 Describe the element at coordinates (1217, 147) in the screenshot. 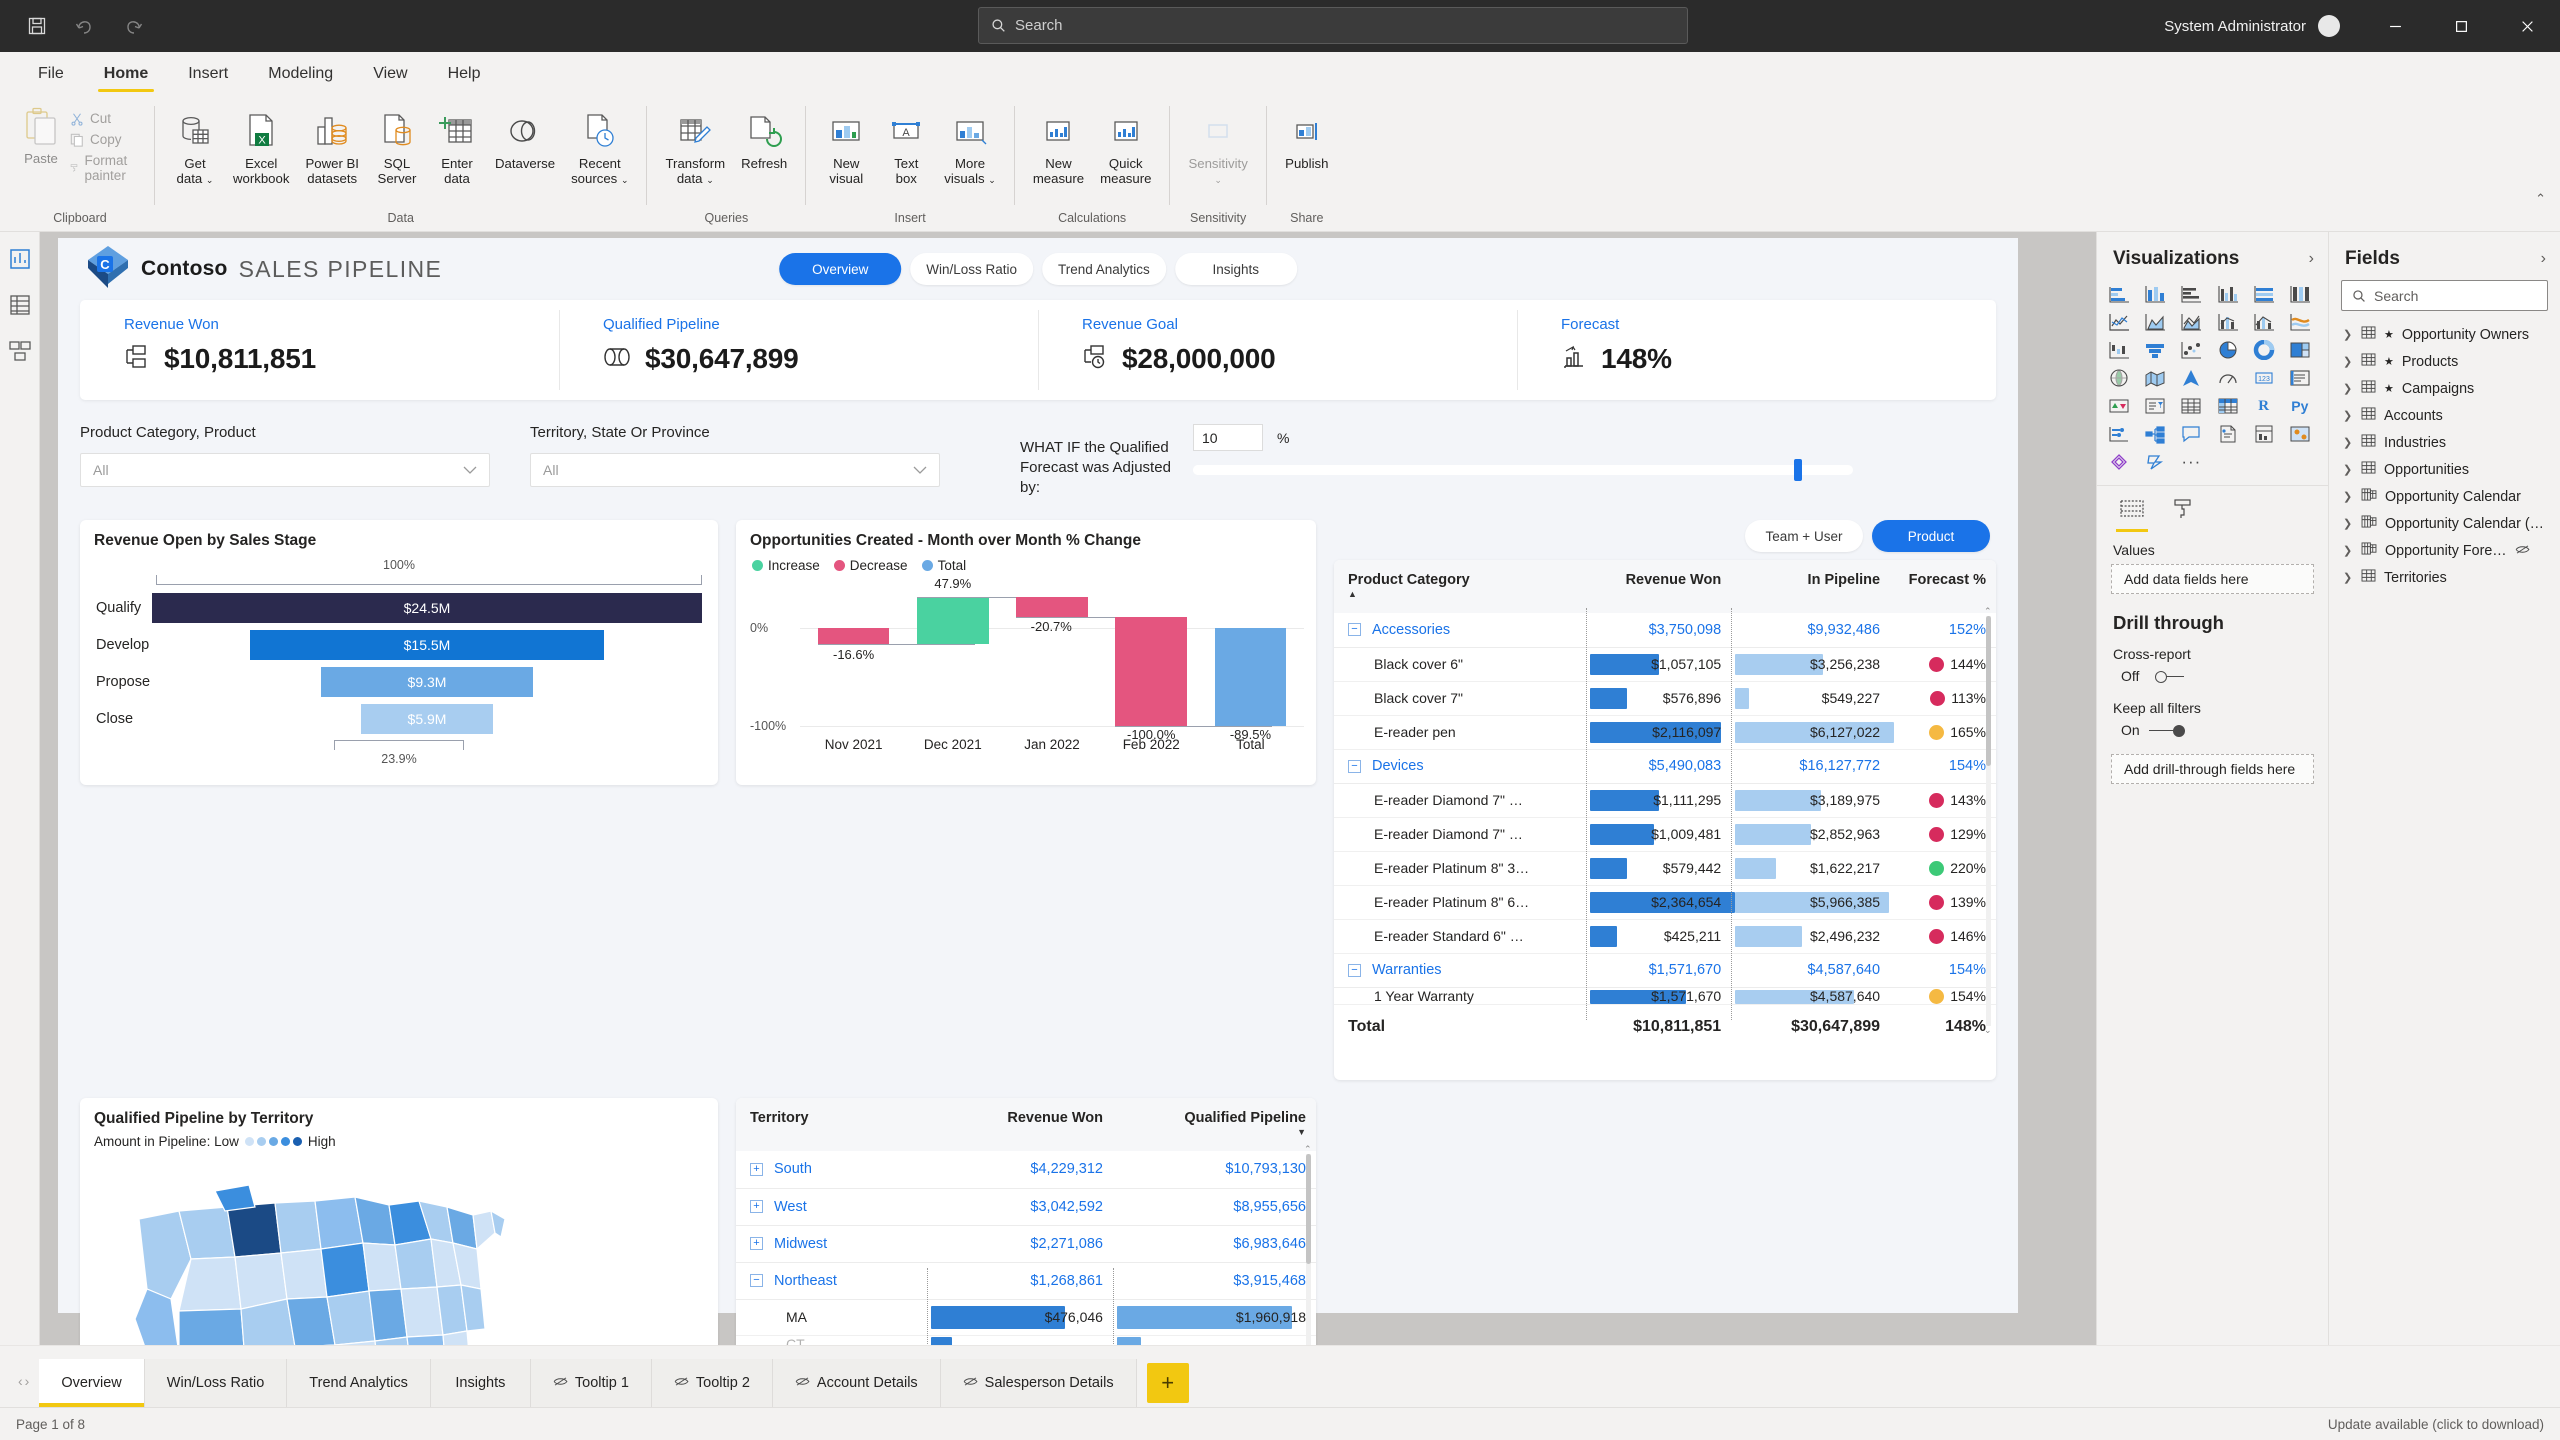

I see `sensitivity-button: Sensitivity ⌄` at that location.